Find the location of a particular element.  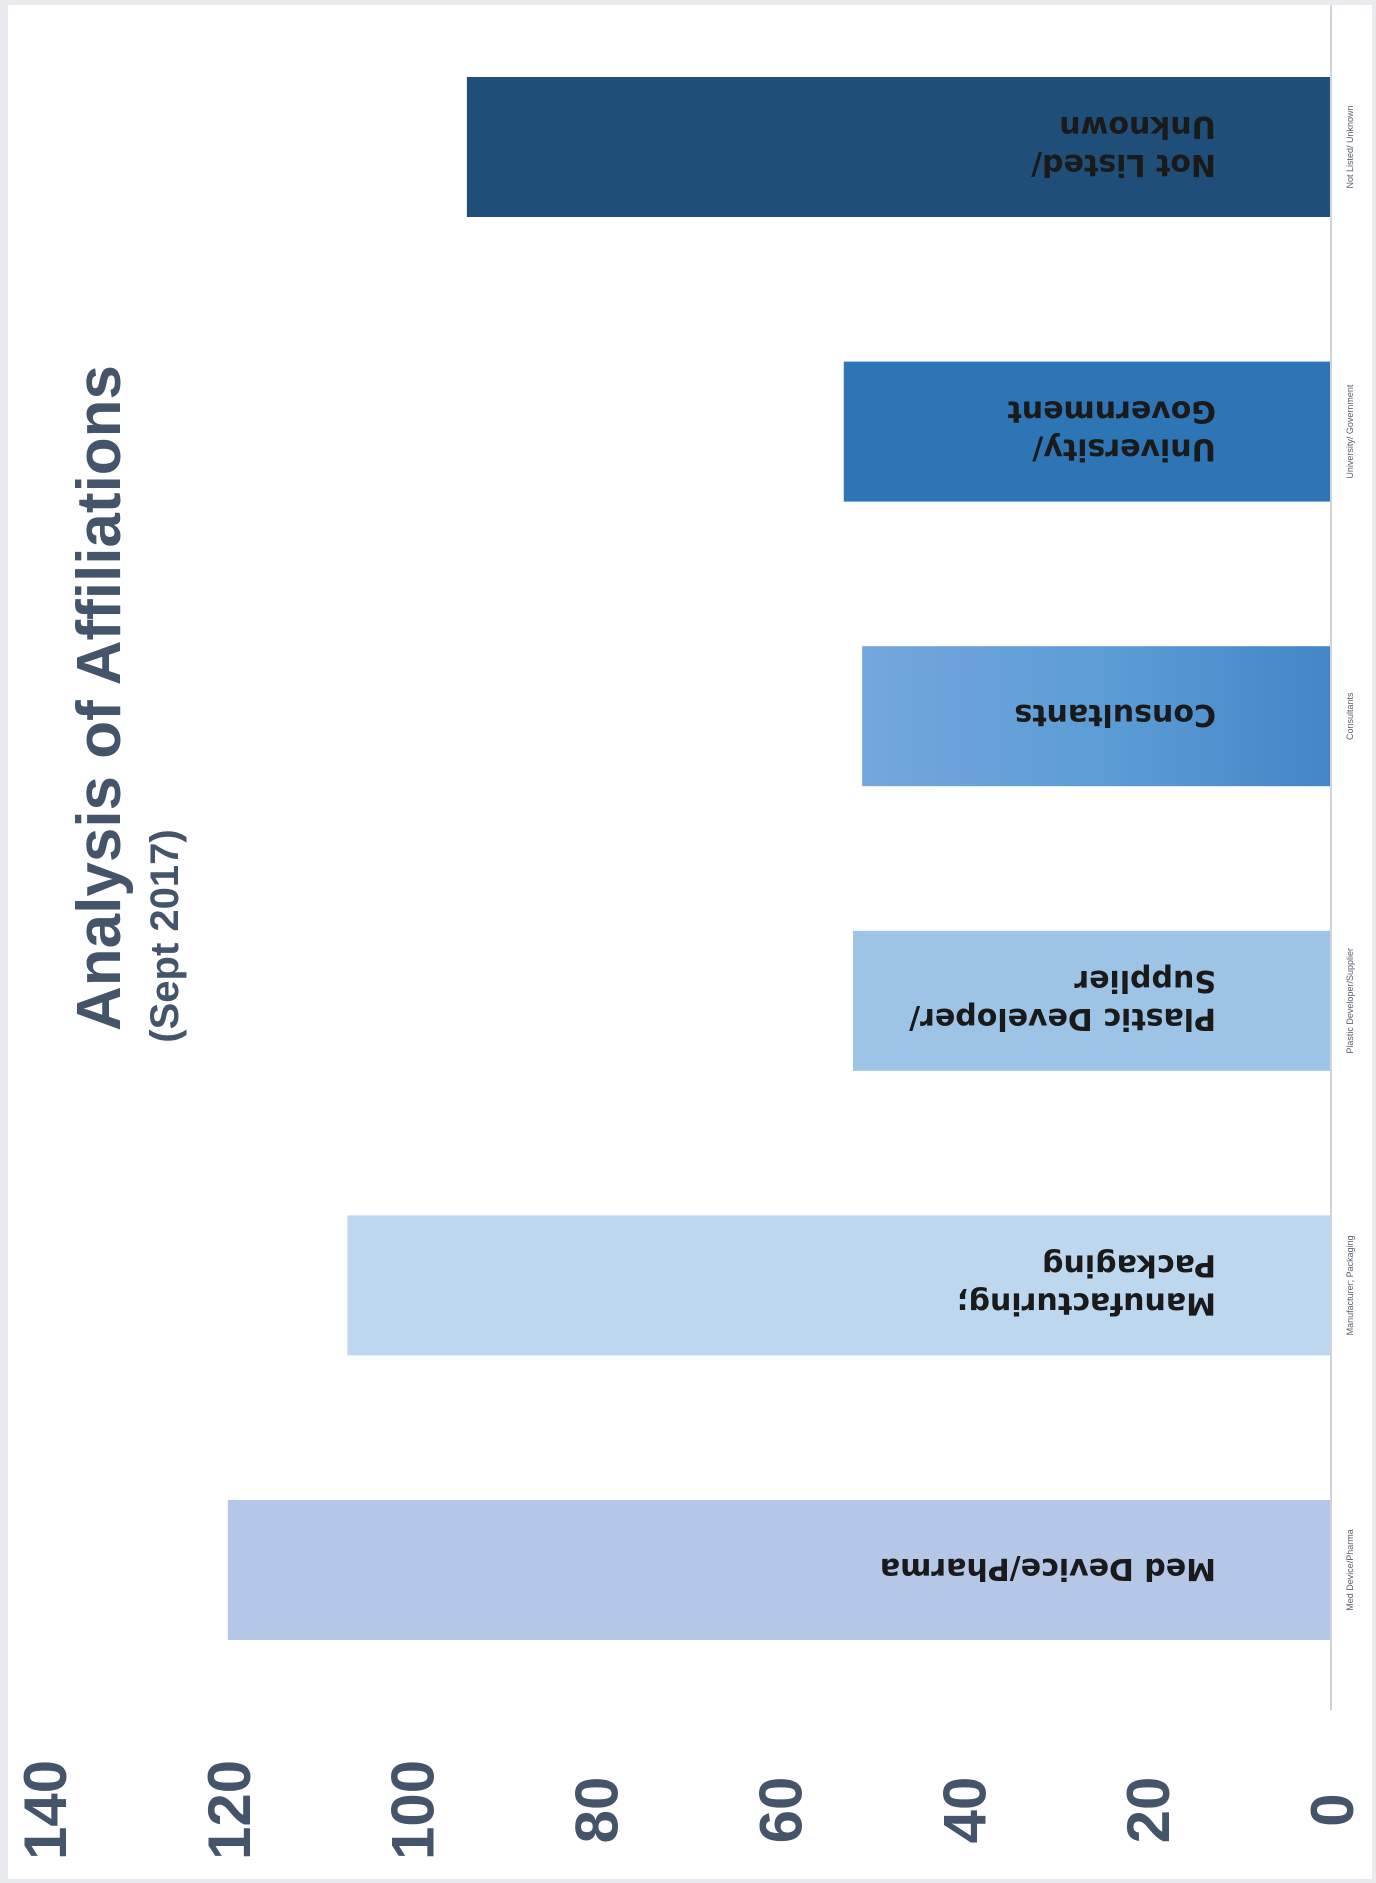

bar-label-line: University/ is located at coordinates (1124, 449).